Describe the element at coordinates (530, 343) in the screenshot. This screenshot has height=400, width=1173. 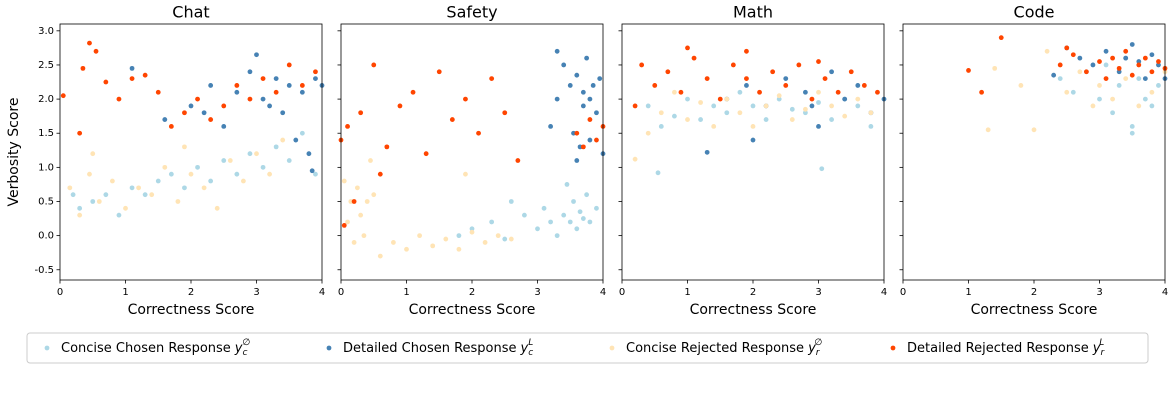
I see `legend-superscript: L` at that location.